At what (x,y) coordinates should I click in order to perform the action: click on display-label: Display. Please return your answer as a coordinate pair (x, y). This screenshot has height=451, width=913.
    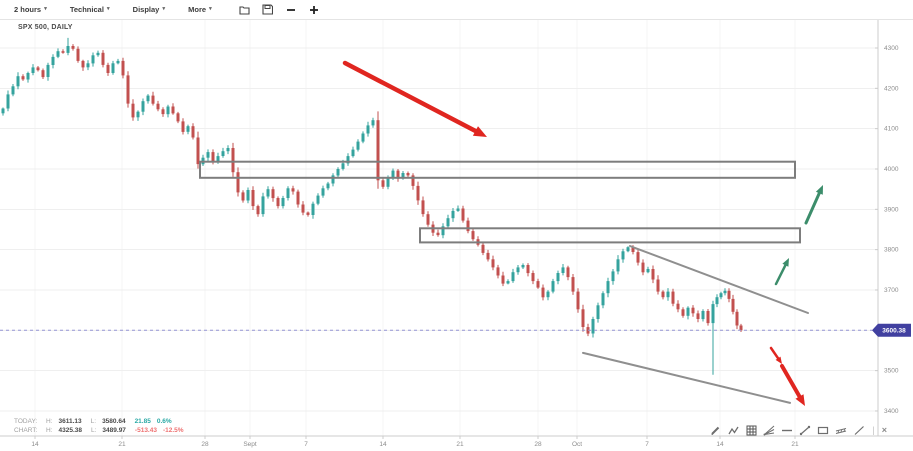
    Looking at the image, I should click on (146, 9).